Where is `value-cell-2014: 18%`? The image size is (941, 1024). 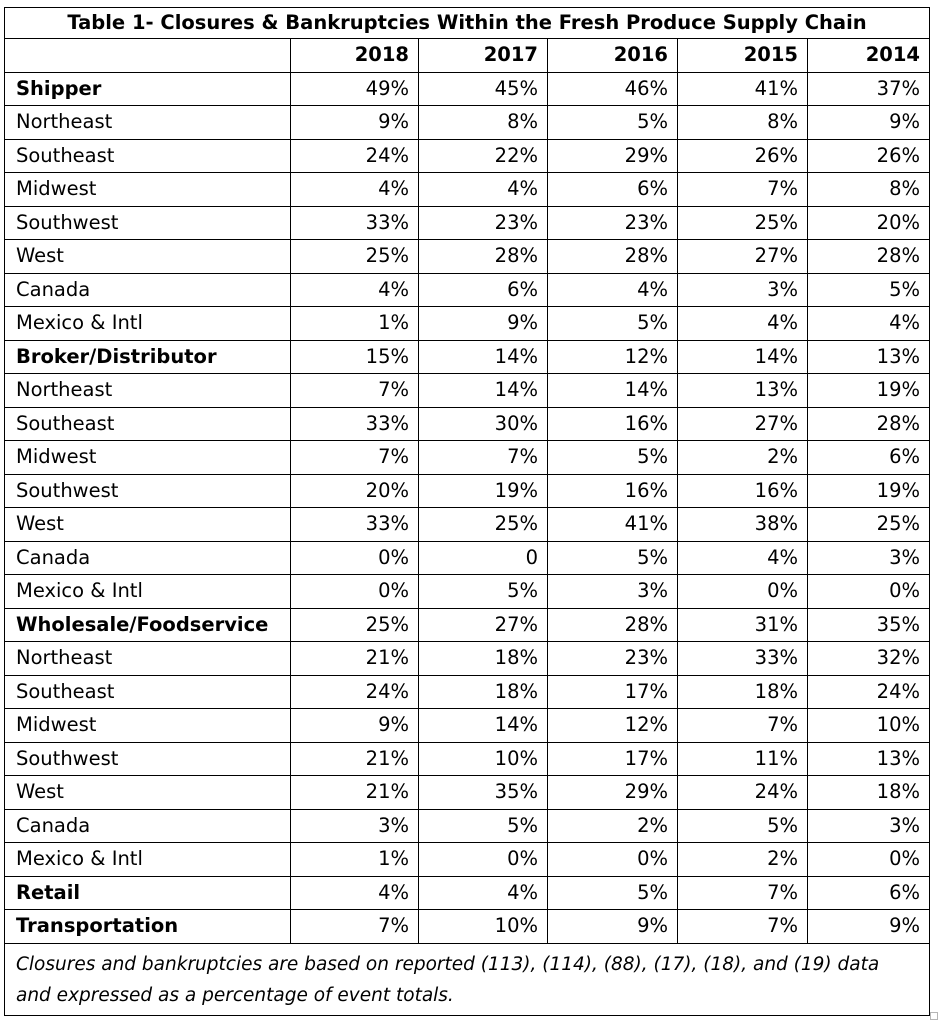
value-cell-2014: 18% is located at coordinates (868, 792).